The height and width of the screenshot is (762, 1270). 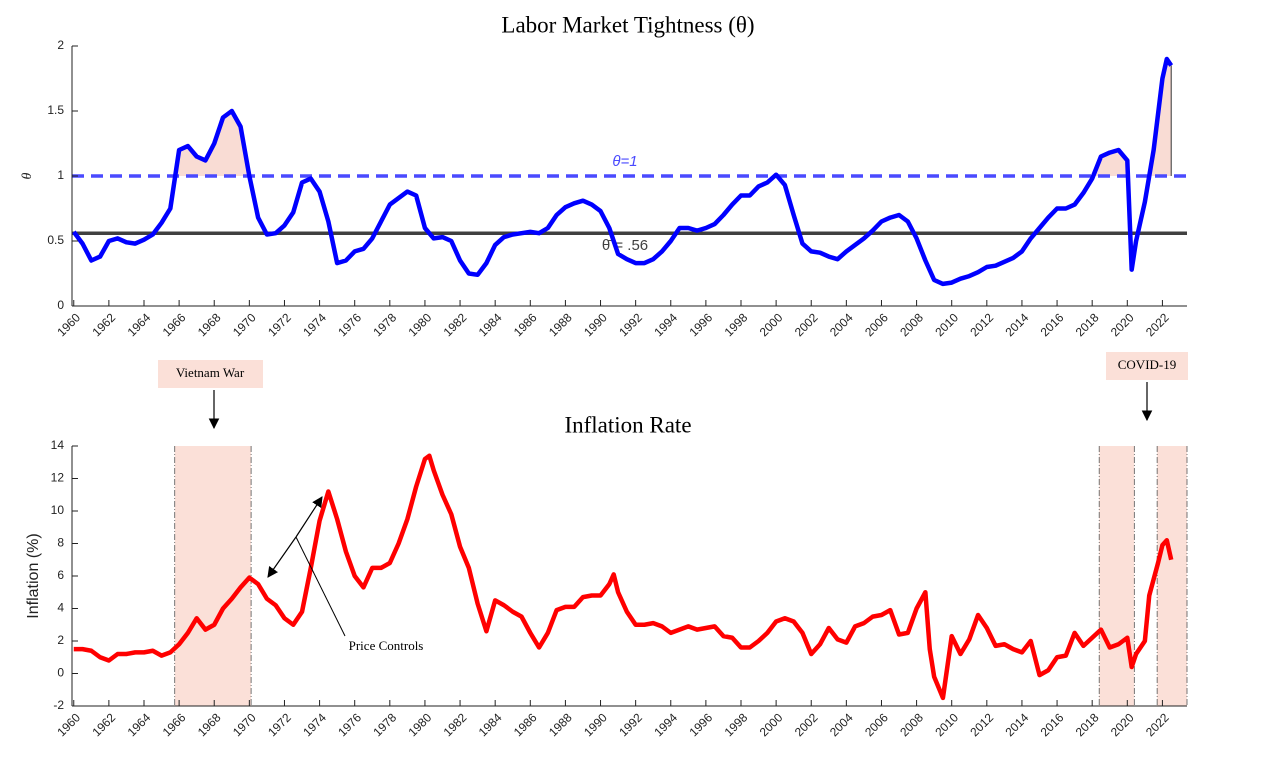 I want to click on chart-title: Inflation Rate, so click(x=627, y=424).